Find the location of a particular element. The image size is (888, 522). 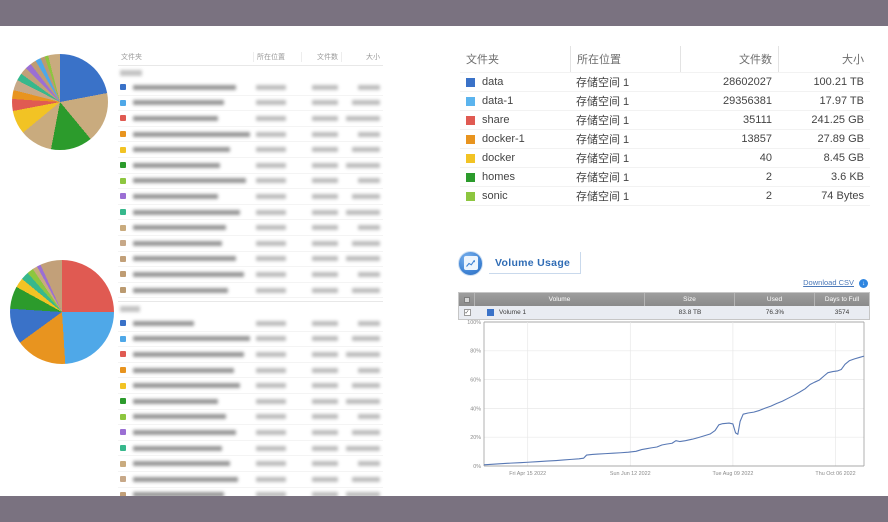

volume-days-to-full: 3574 is located at coordinates (842, 312).